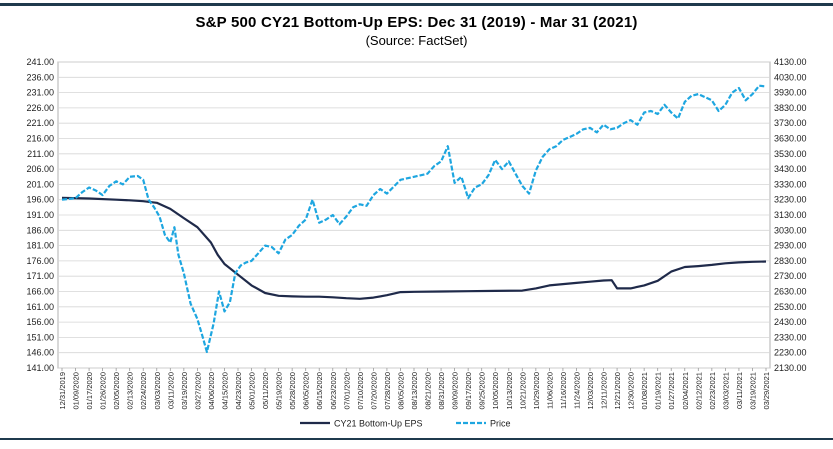 This screenshot has height=449, width=833. I want to click on right-tick-label: 2530.00, so click(790, 307).